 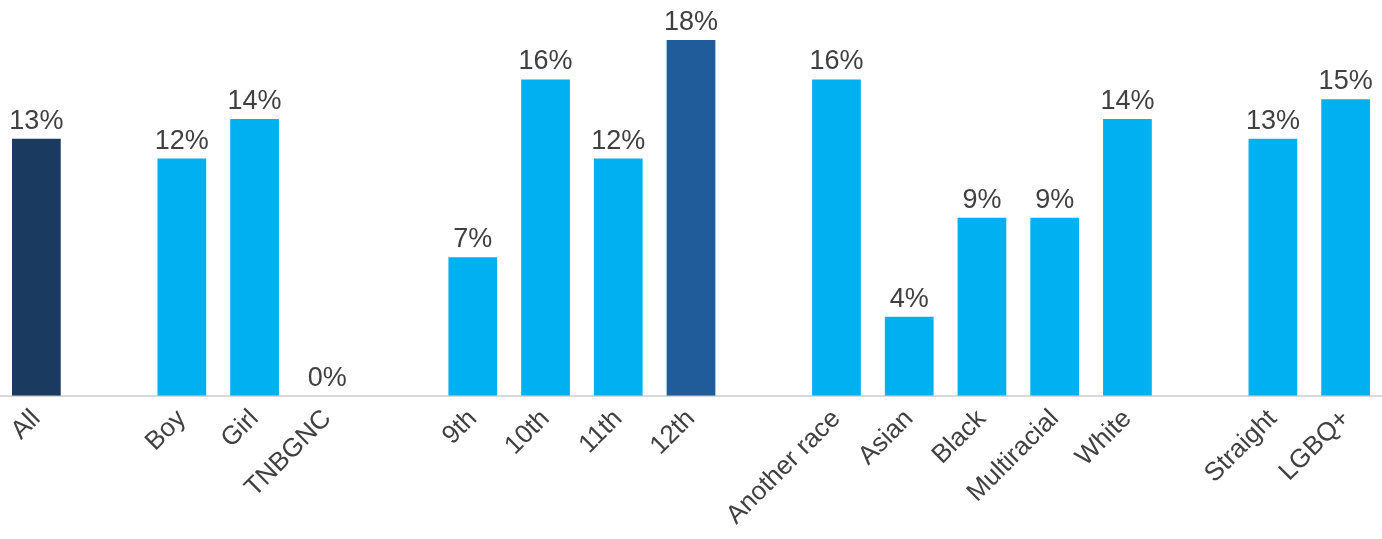 I want to click on x-tick-label: Boy, so click(x=165, y=429).